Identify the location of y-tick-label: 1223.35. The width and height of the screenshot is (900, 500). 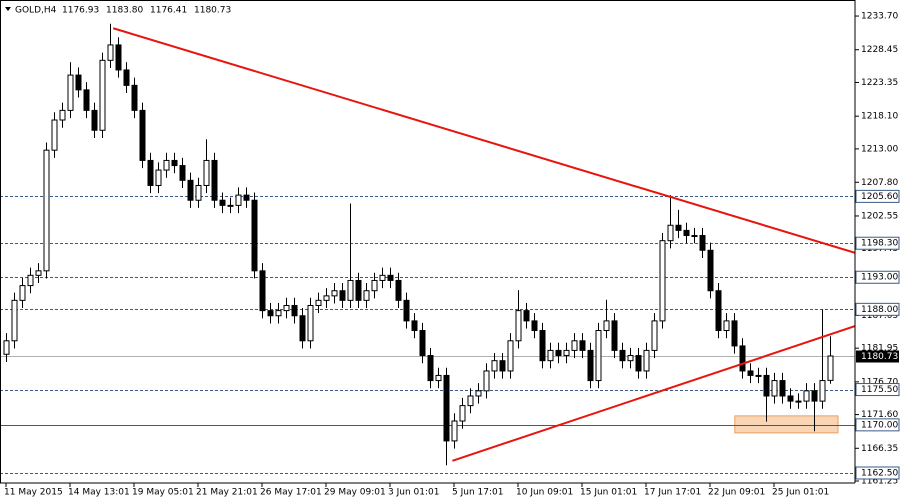
(879, 83).